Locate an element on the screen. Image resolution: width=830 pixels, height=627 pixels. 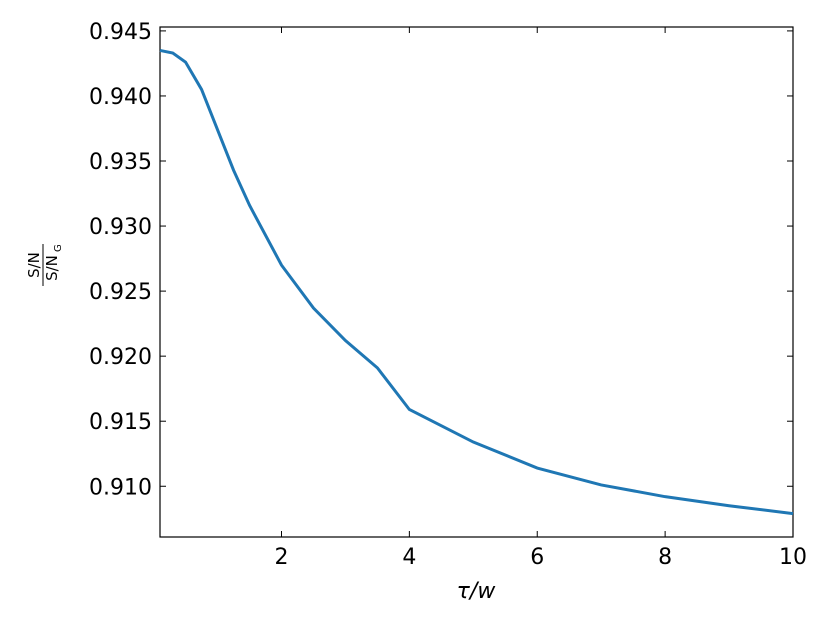
x-tick-label: 8 is located at coordinates (665, 557).